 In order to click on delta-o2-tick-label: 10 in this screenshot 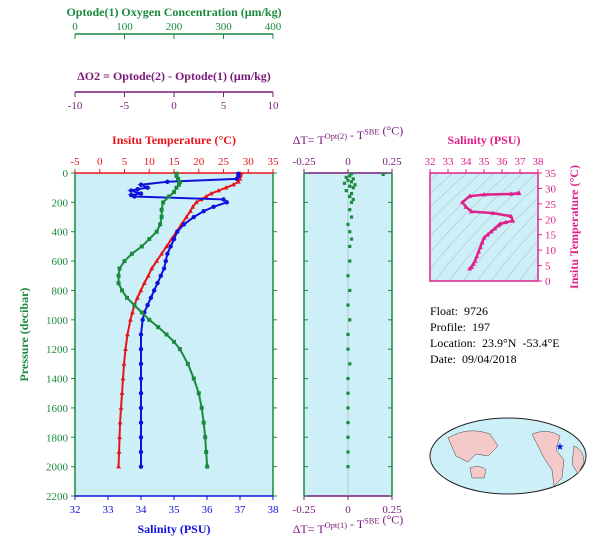, I will do `click(274, 106)`.